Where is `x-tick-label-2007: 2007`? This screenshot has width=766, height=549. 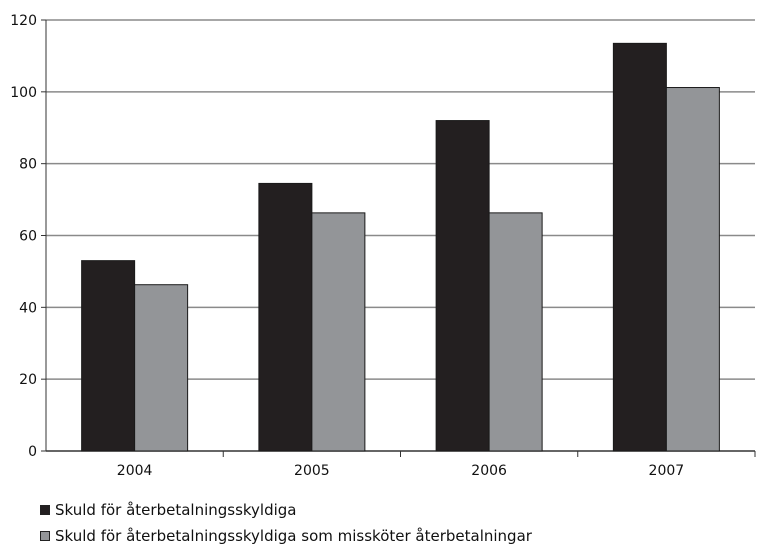
x-tick-label-2007: 2007 is located at coordinates (667, 471).